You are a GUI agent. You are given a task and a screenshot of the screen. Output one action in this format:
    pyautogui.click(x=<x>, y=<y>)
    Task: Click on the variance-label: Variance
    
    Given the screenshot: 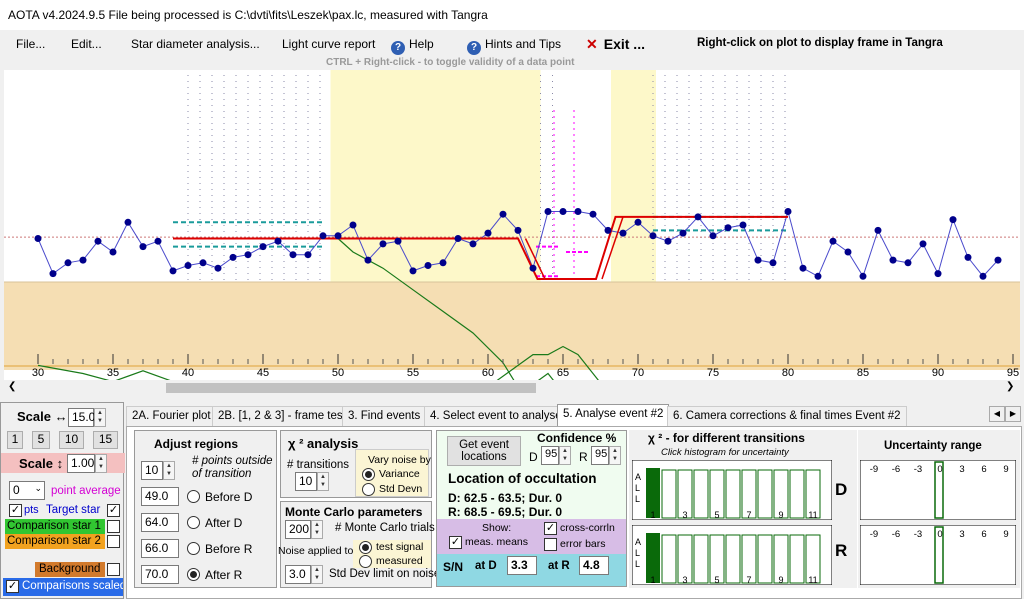 What is the action you would take?
    pyautogui.click(x=399, y=474)
    